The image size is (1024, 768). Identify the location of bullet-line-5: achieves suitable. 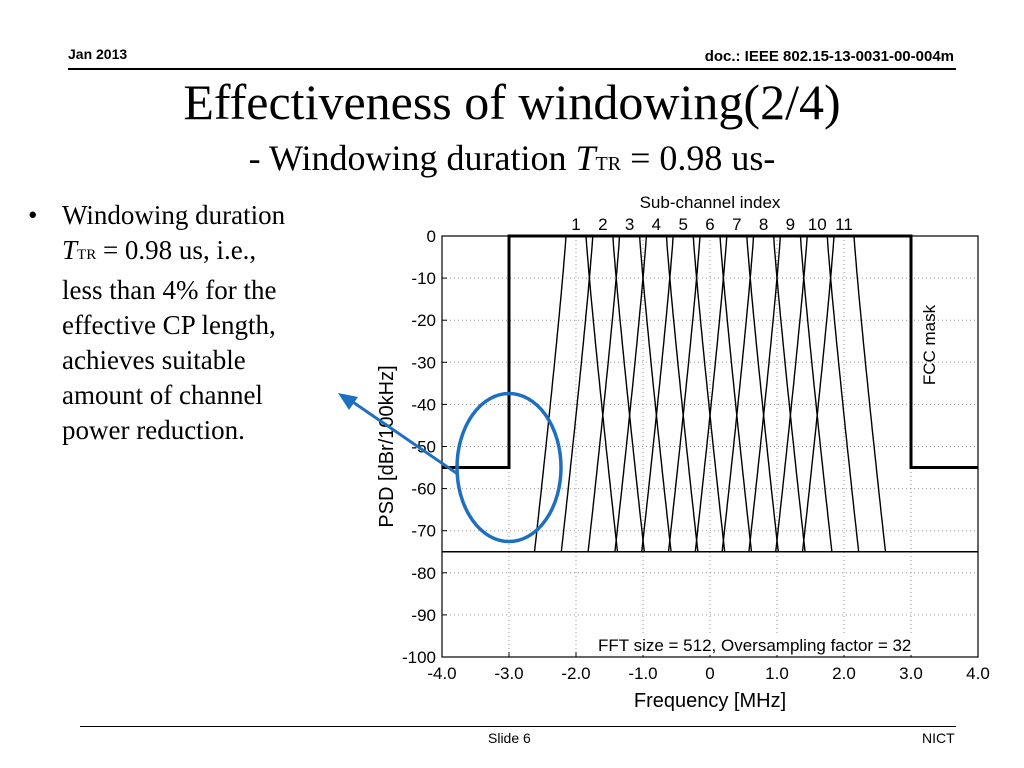
(154, 360).